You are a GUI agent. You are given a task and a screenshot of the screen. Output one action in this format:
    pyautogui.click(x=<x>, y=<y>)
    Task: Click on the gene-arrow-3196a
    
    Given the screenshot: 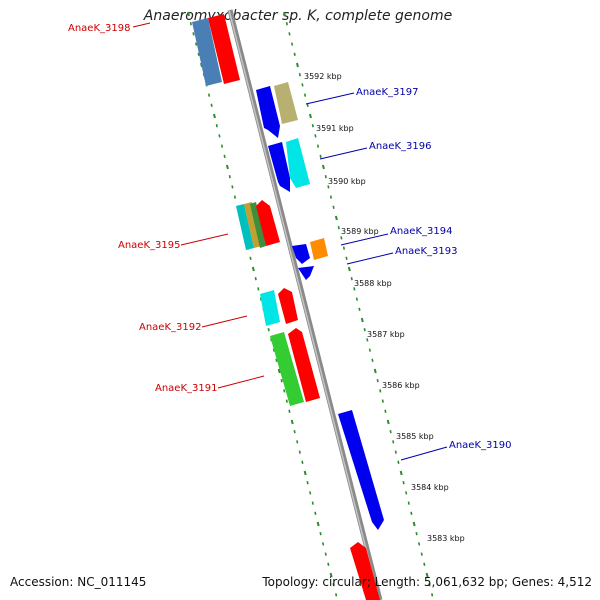 What is the action you would take?
    pyautogui.click(x=279, y=167)
    